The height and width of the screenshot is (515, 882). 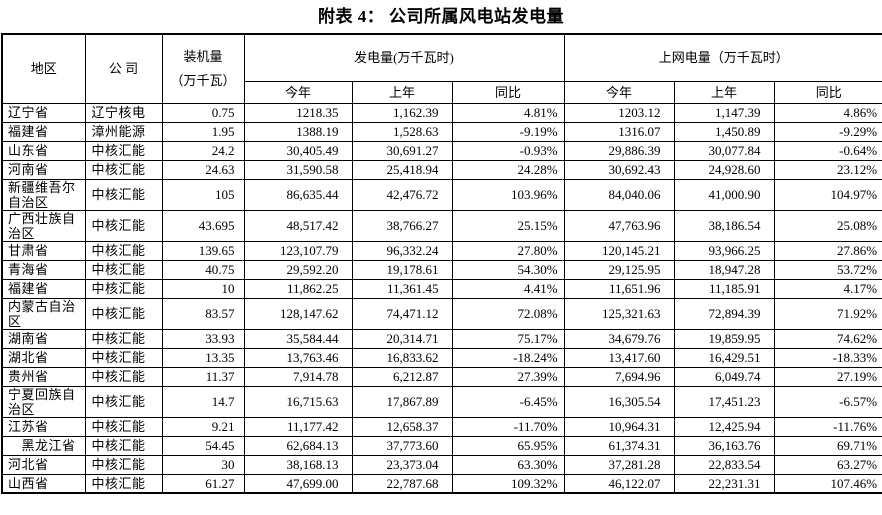 I want to click on cell-capacity: 0.75, so click(x=203, y=112).